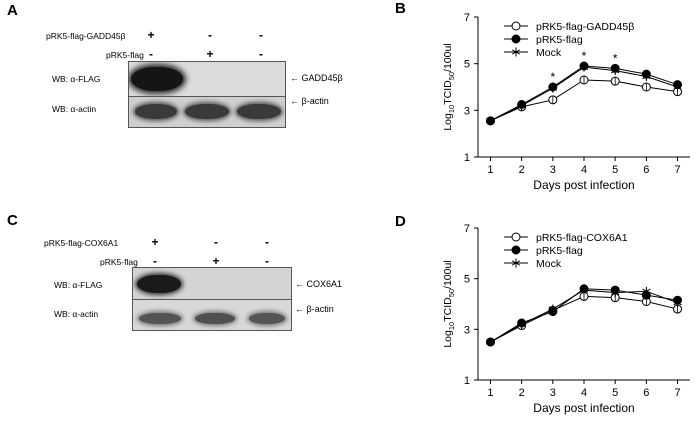  What do you see at coordinates (78, 285) in the screenshot?
I see `panel-c-flag-blot-label: WB: α-FLAG` at bounding box center [78, 285].